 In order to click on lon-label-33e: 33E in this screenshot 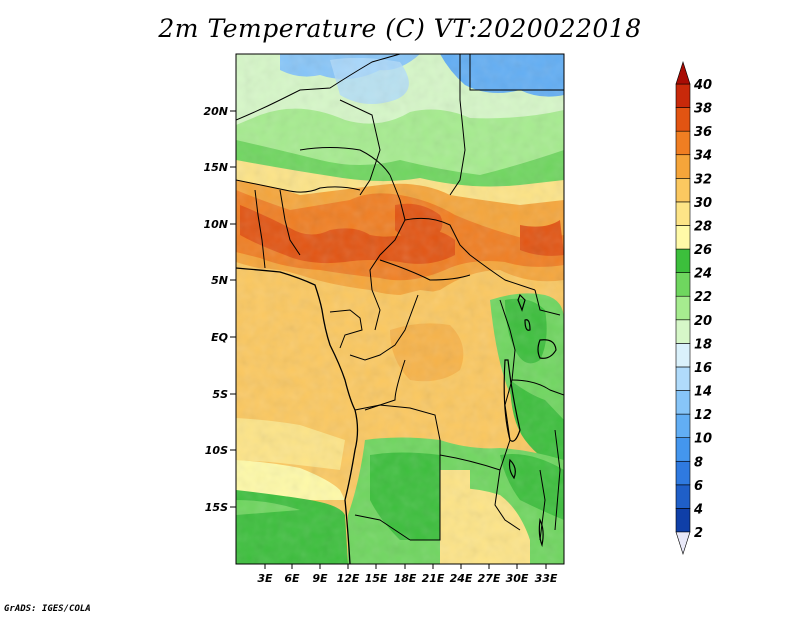, I will do `click(546, 578)`.